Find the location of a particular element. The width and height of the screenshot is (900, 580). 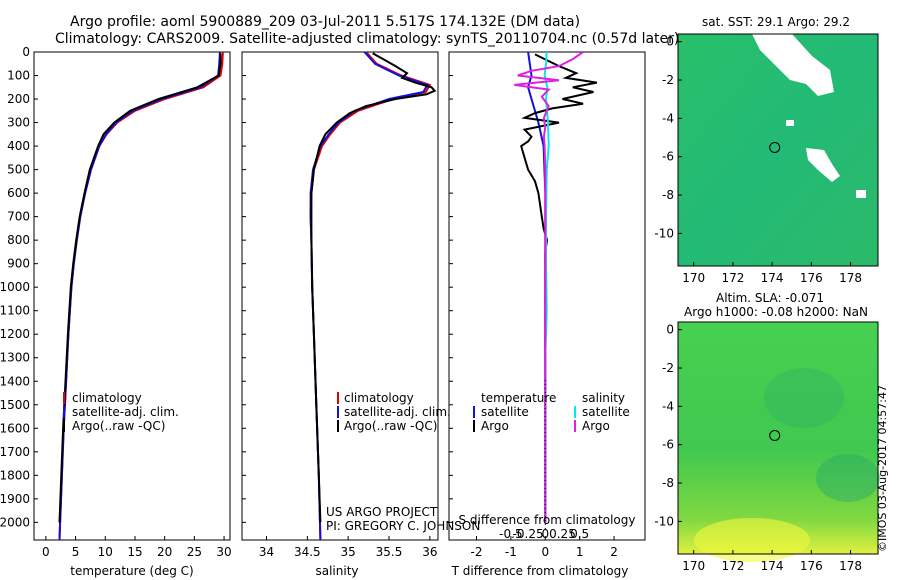

depth-tick-label: 1100 is located at coordinates (15, 311).